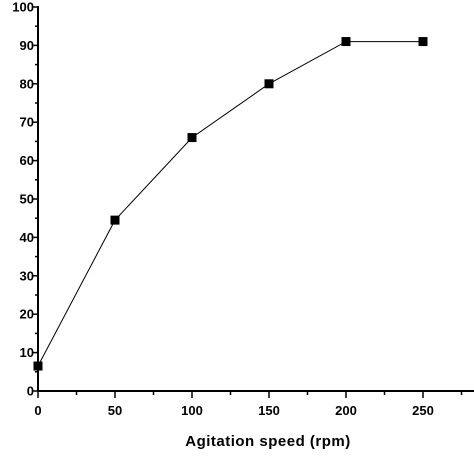 This screenshot has height=474, width=474. Describe the element at coordinates (27, 314) in the screenshot. I see `y-tick-label: 20` at that location.